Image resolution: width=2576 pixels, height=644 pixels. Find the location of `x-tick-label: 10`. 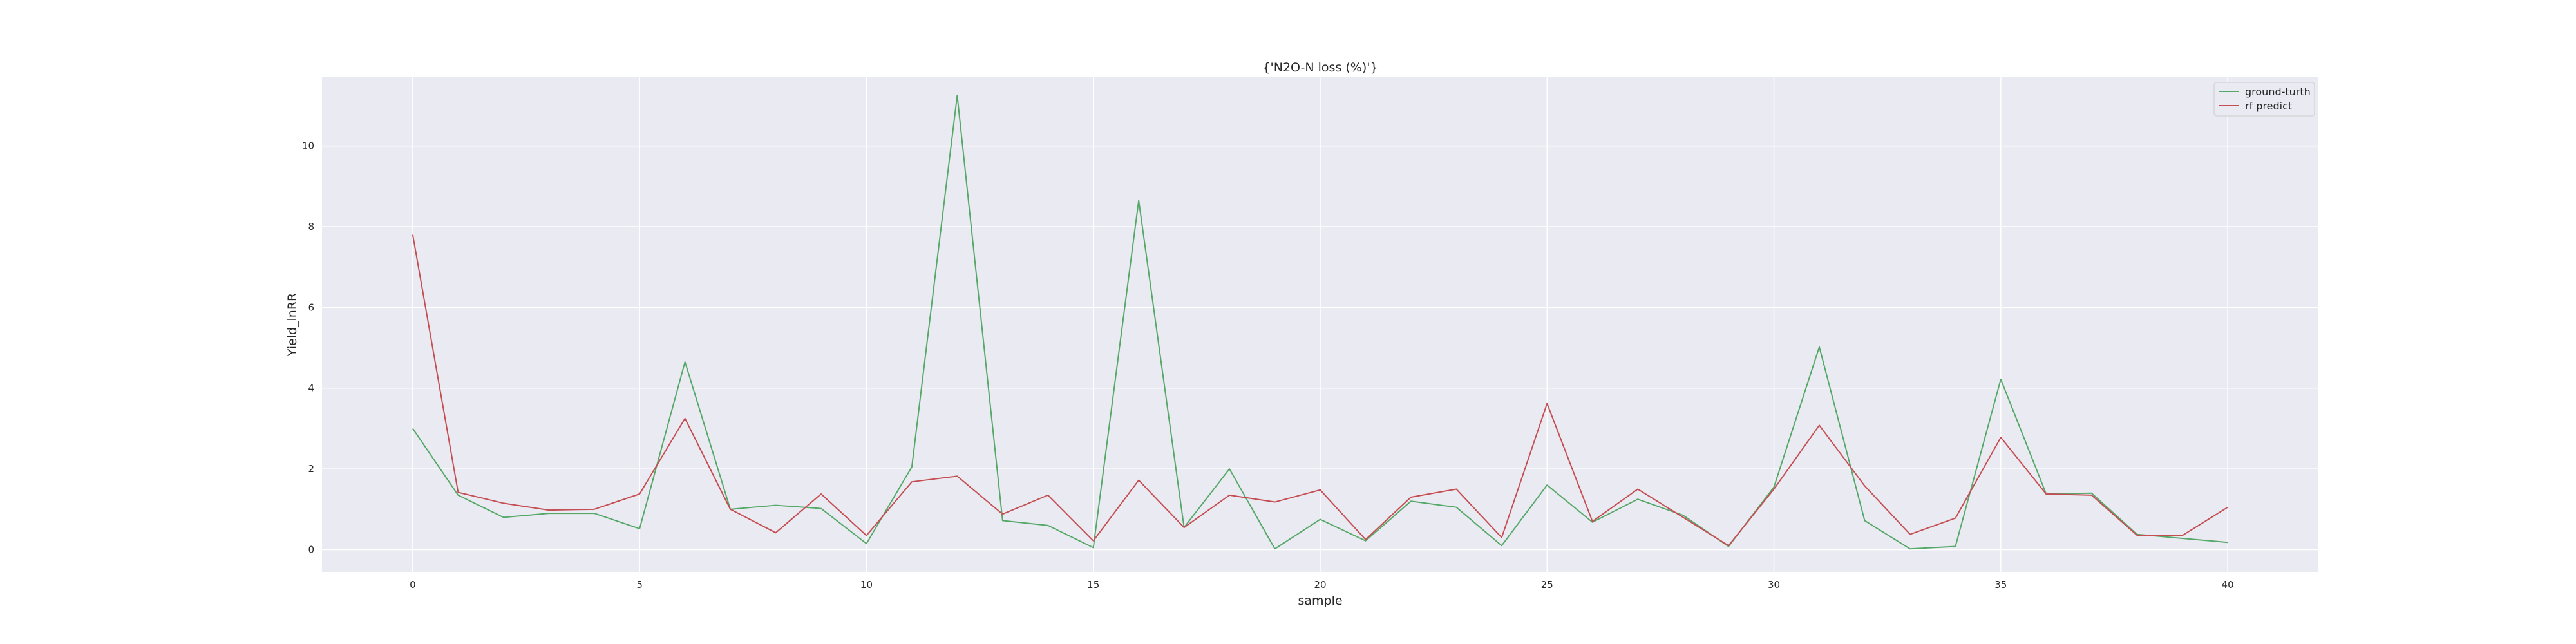

x-tick-label: 10 is located at coordinates (867, 585).